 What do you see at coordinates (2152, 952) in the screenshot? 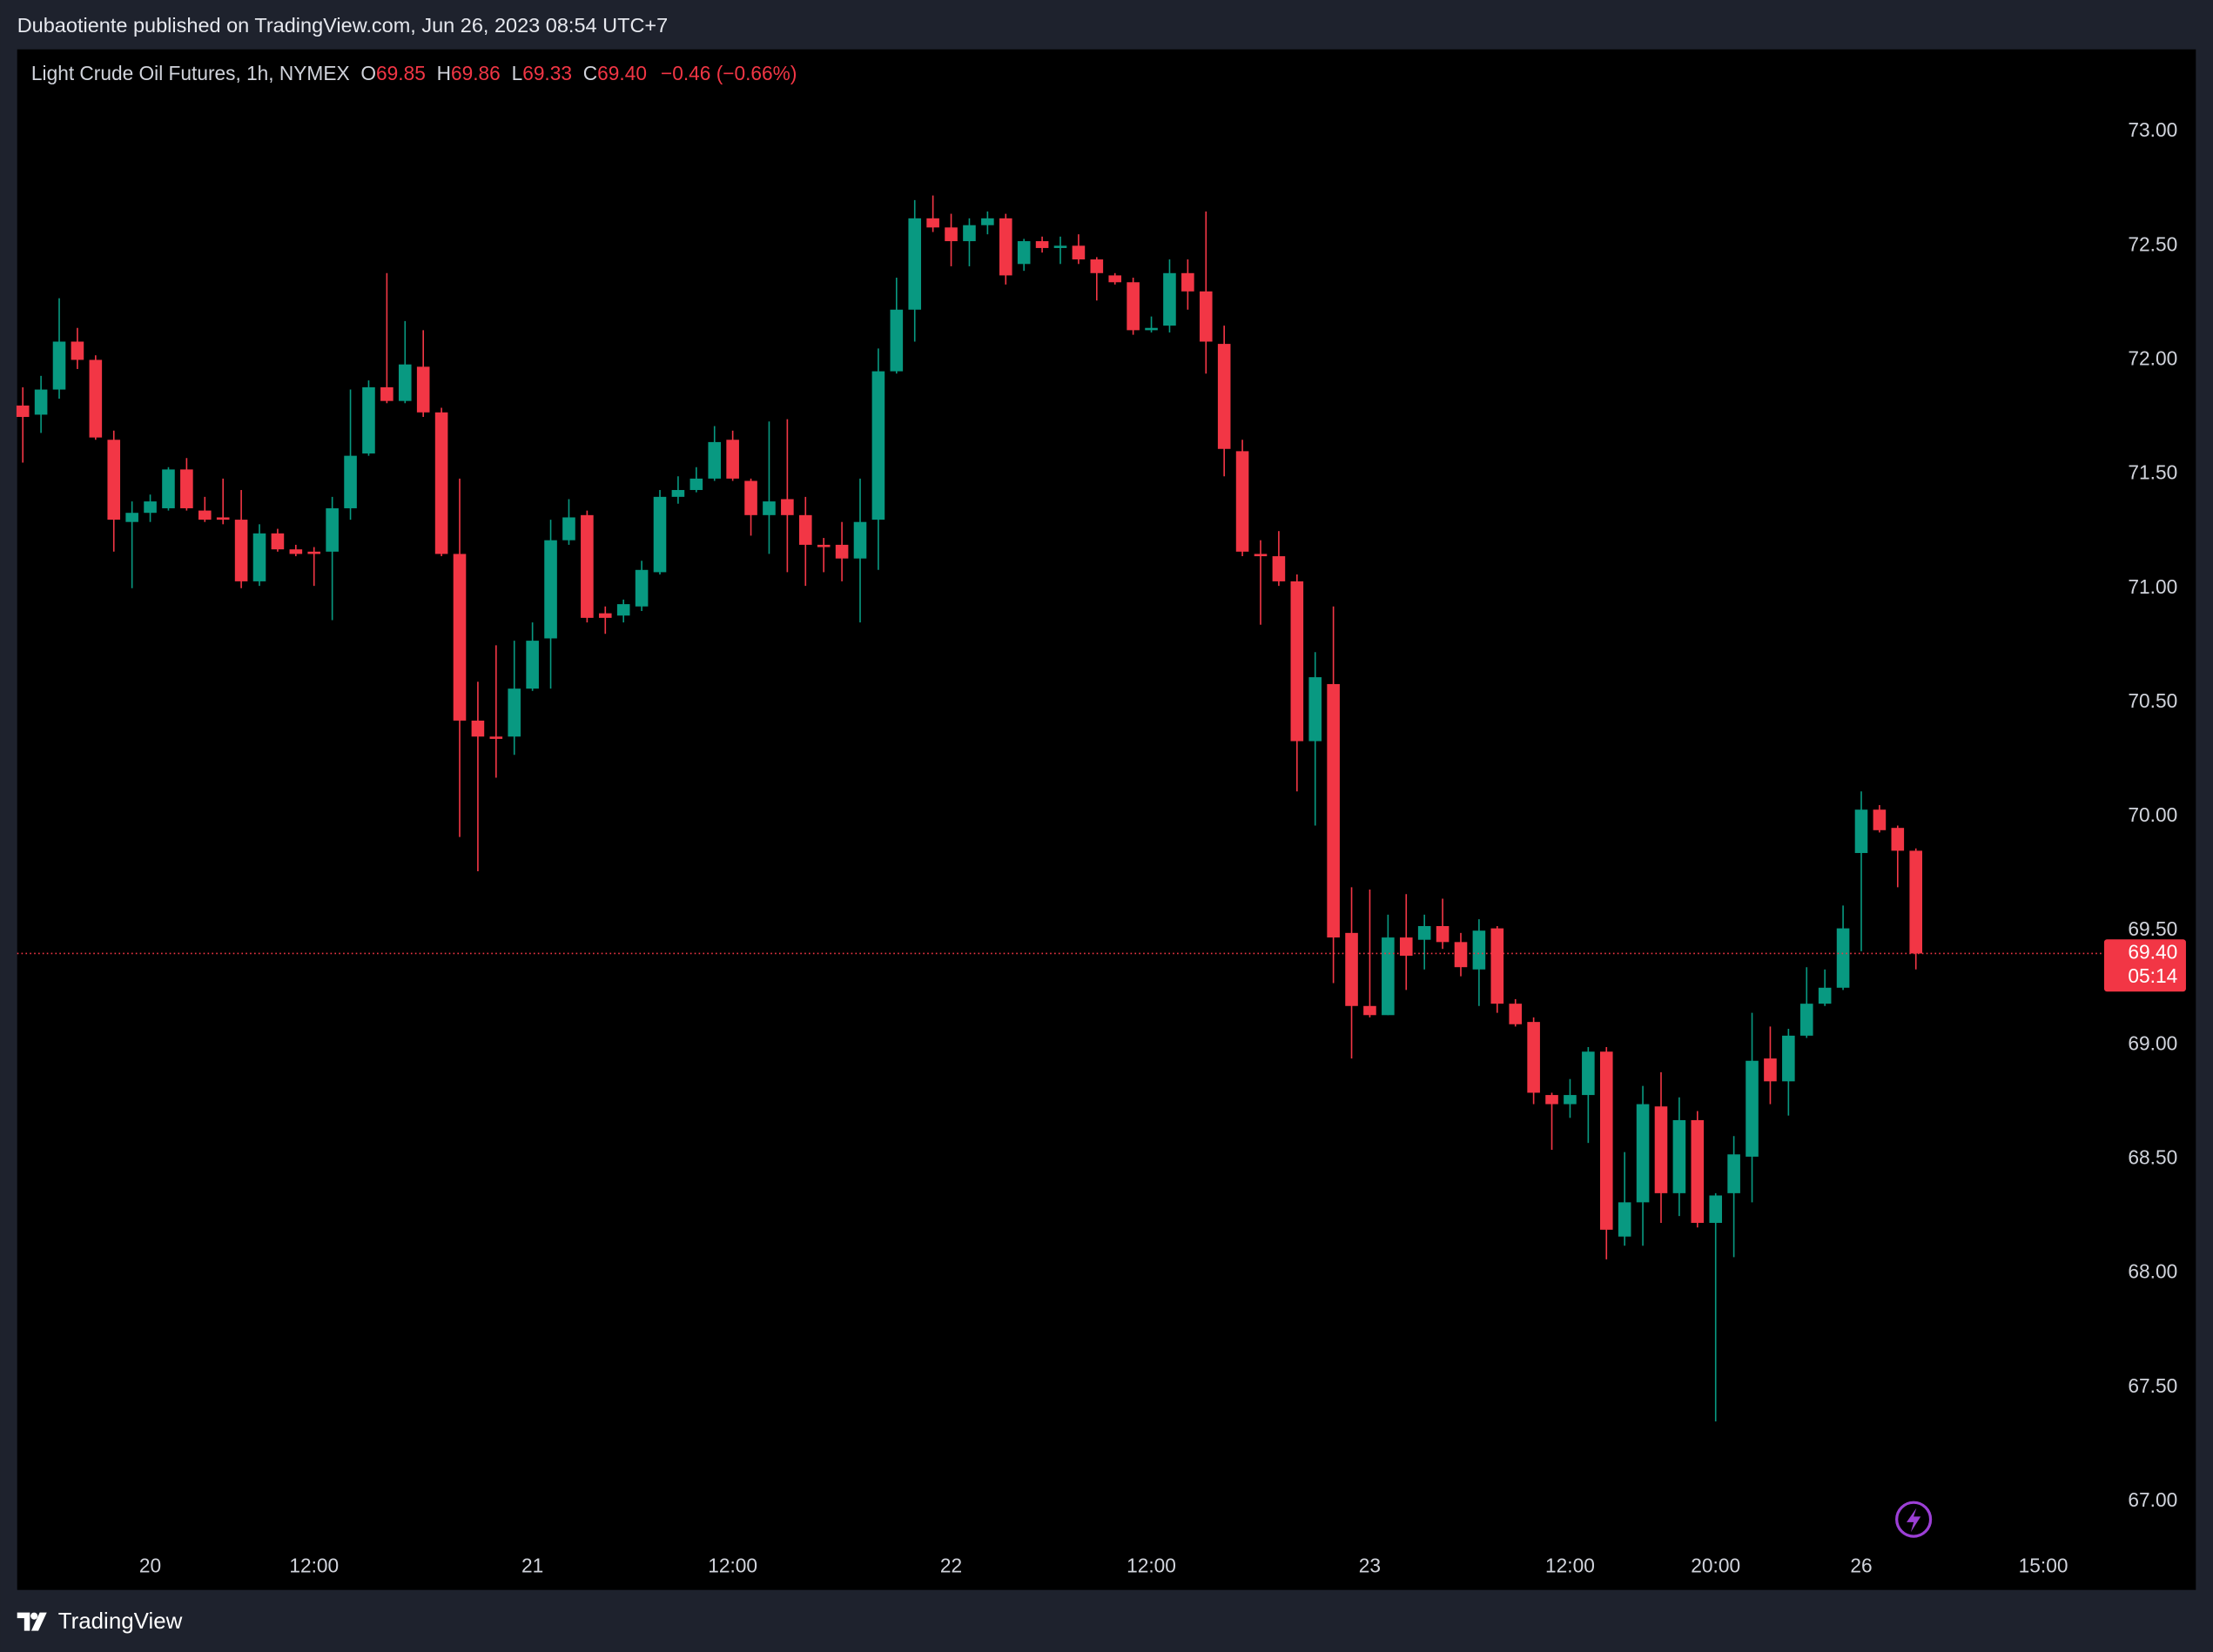
I see `last-price-label: 69.40` at bounding box center [2152, 952].